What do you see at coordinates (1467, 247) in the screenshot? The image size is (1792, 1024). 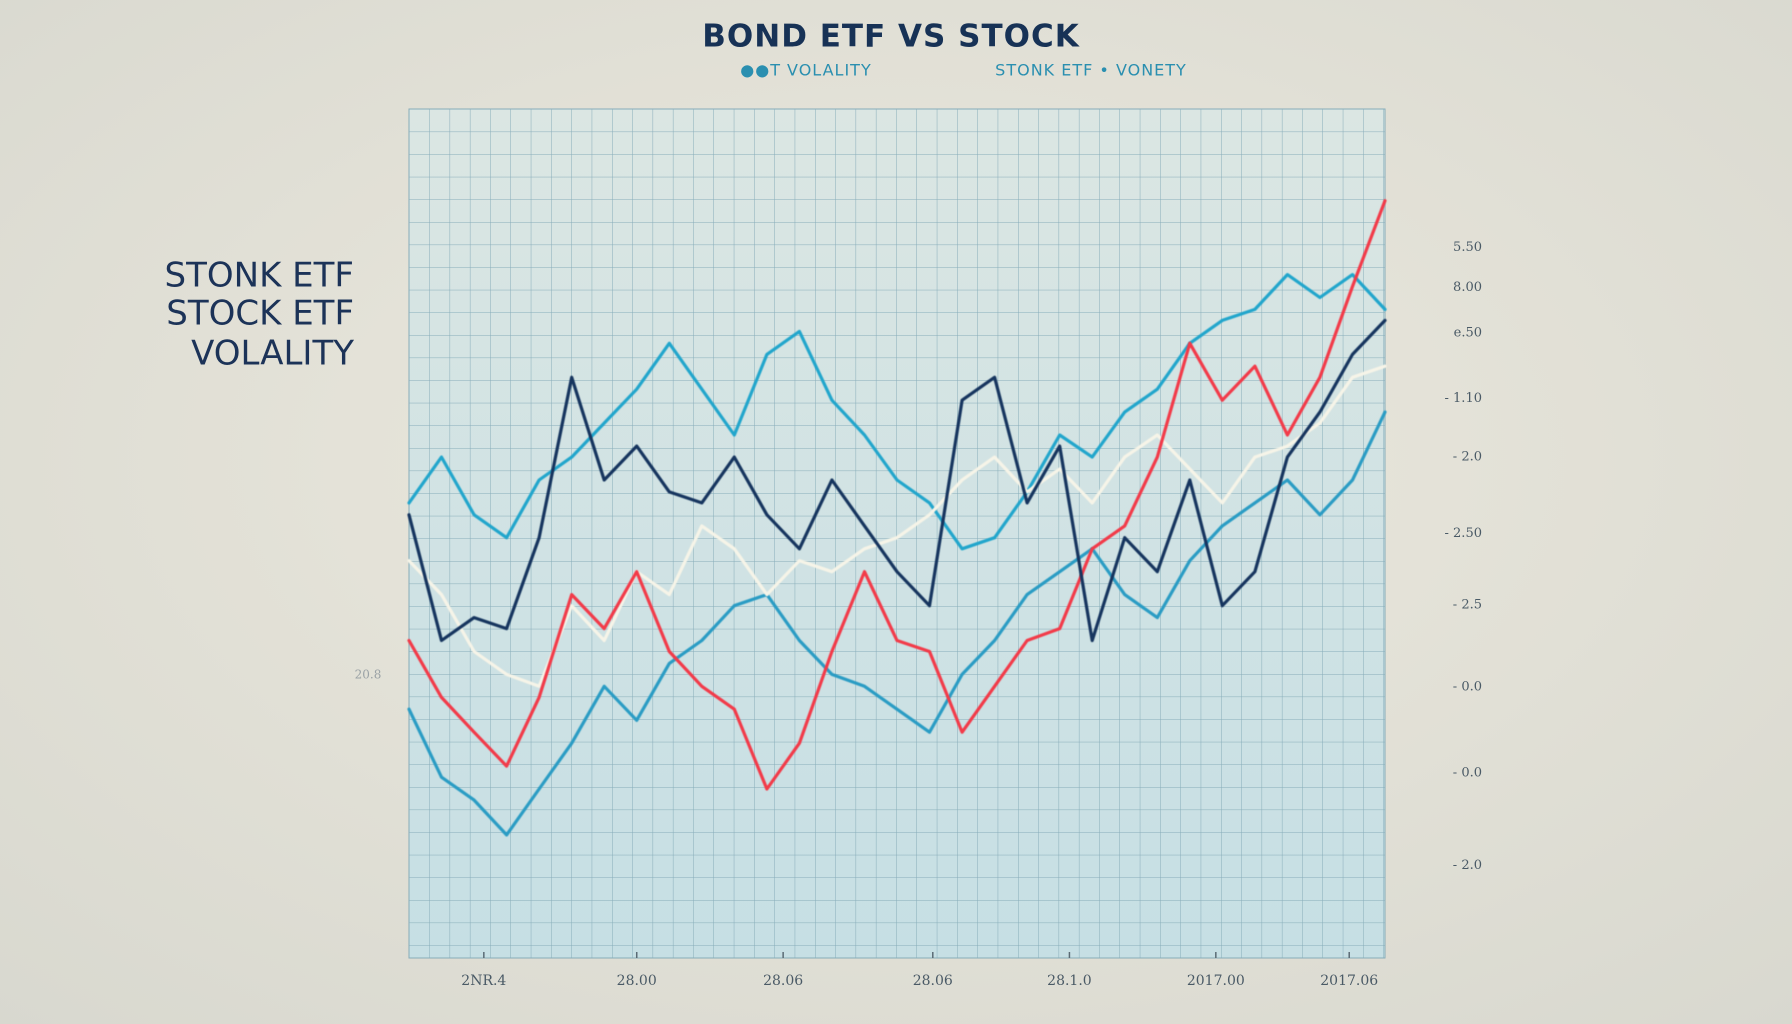 I see `y-tick-label: 5.50` at bounding box center [1467, 247].